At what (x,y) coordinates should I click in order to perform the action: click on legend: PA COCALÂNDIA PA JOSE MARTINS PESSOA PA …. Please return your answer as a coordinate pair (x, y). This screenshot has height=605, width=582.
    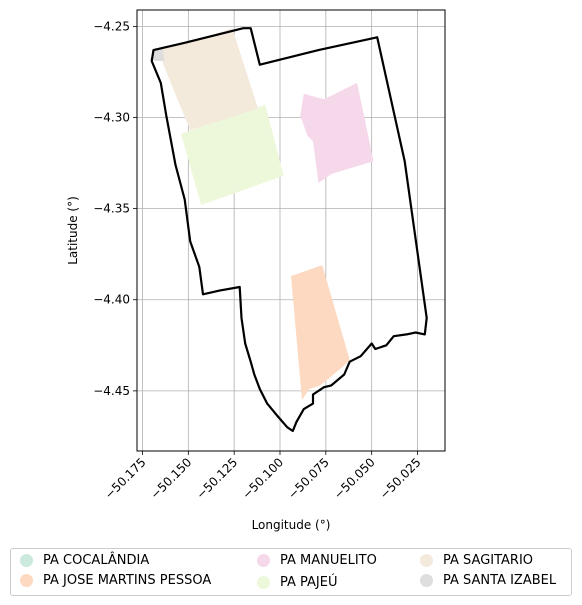
    Looking at the image, I should click on (291, 572).